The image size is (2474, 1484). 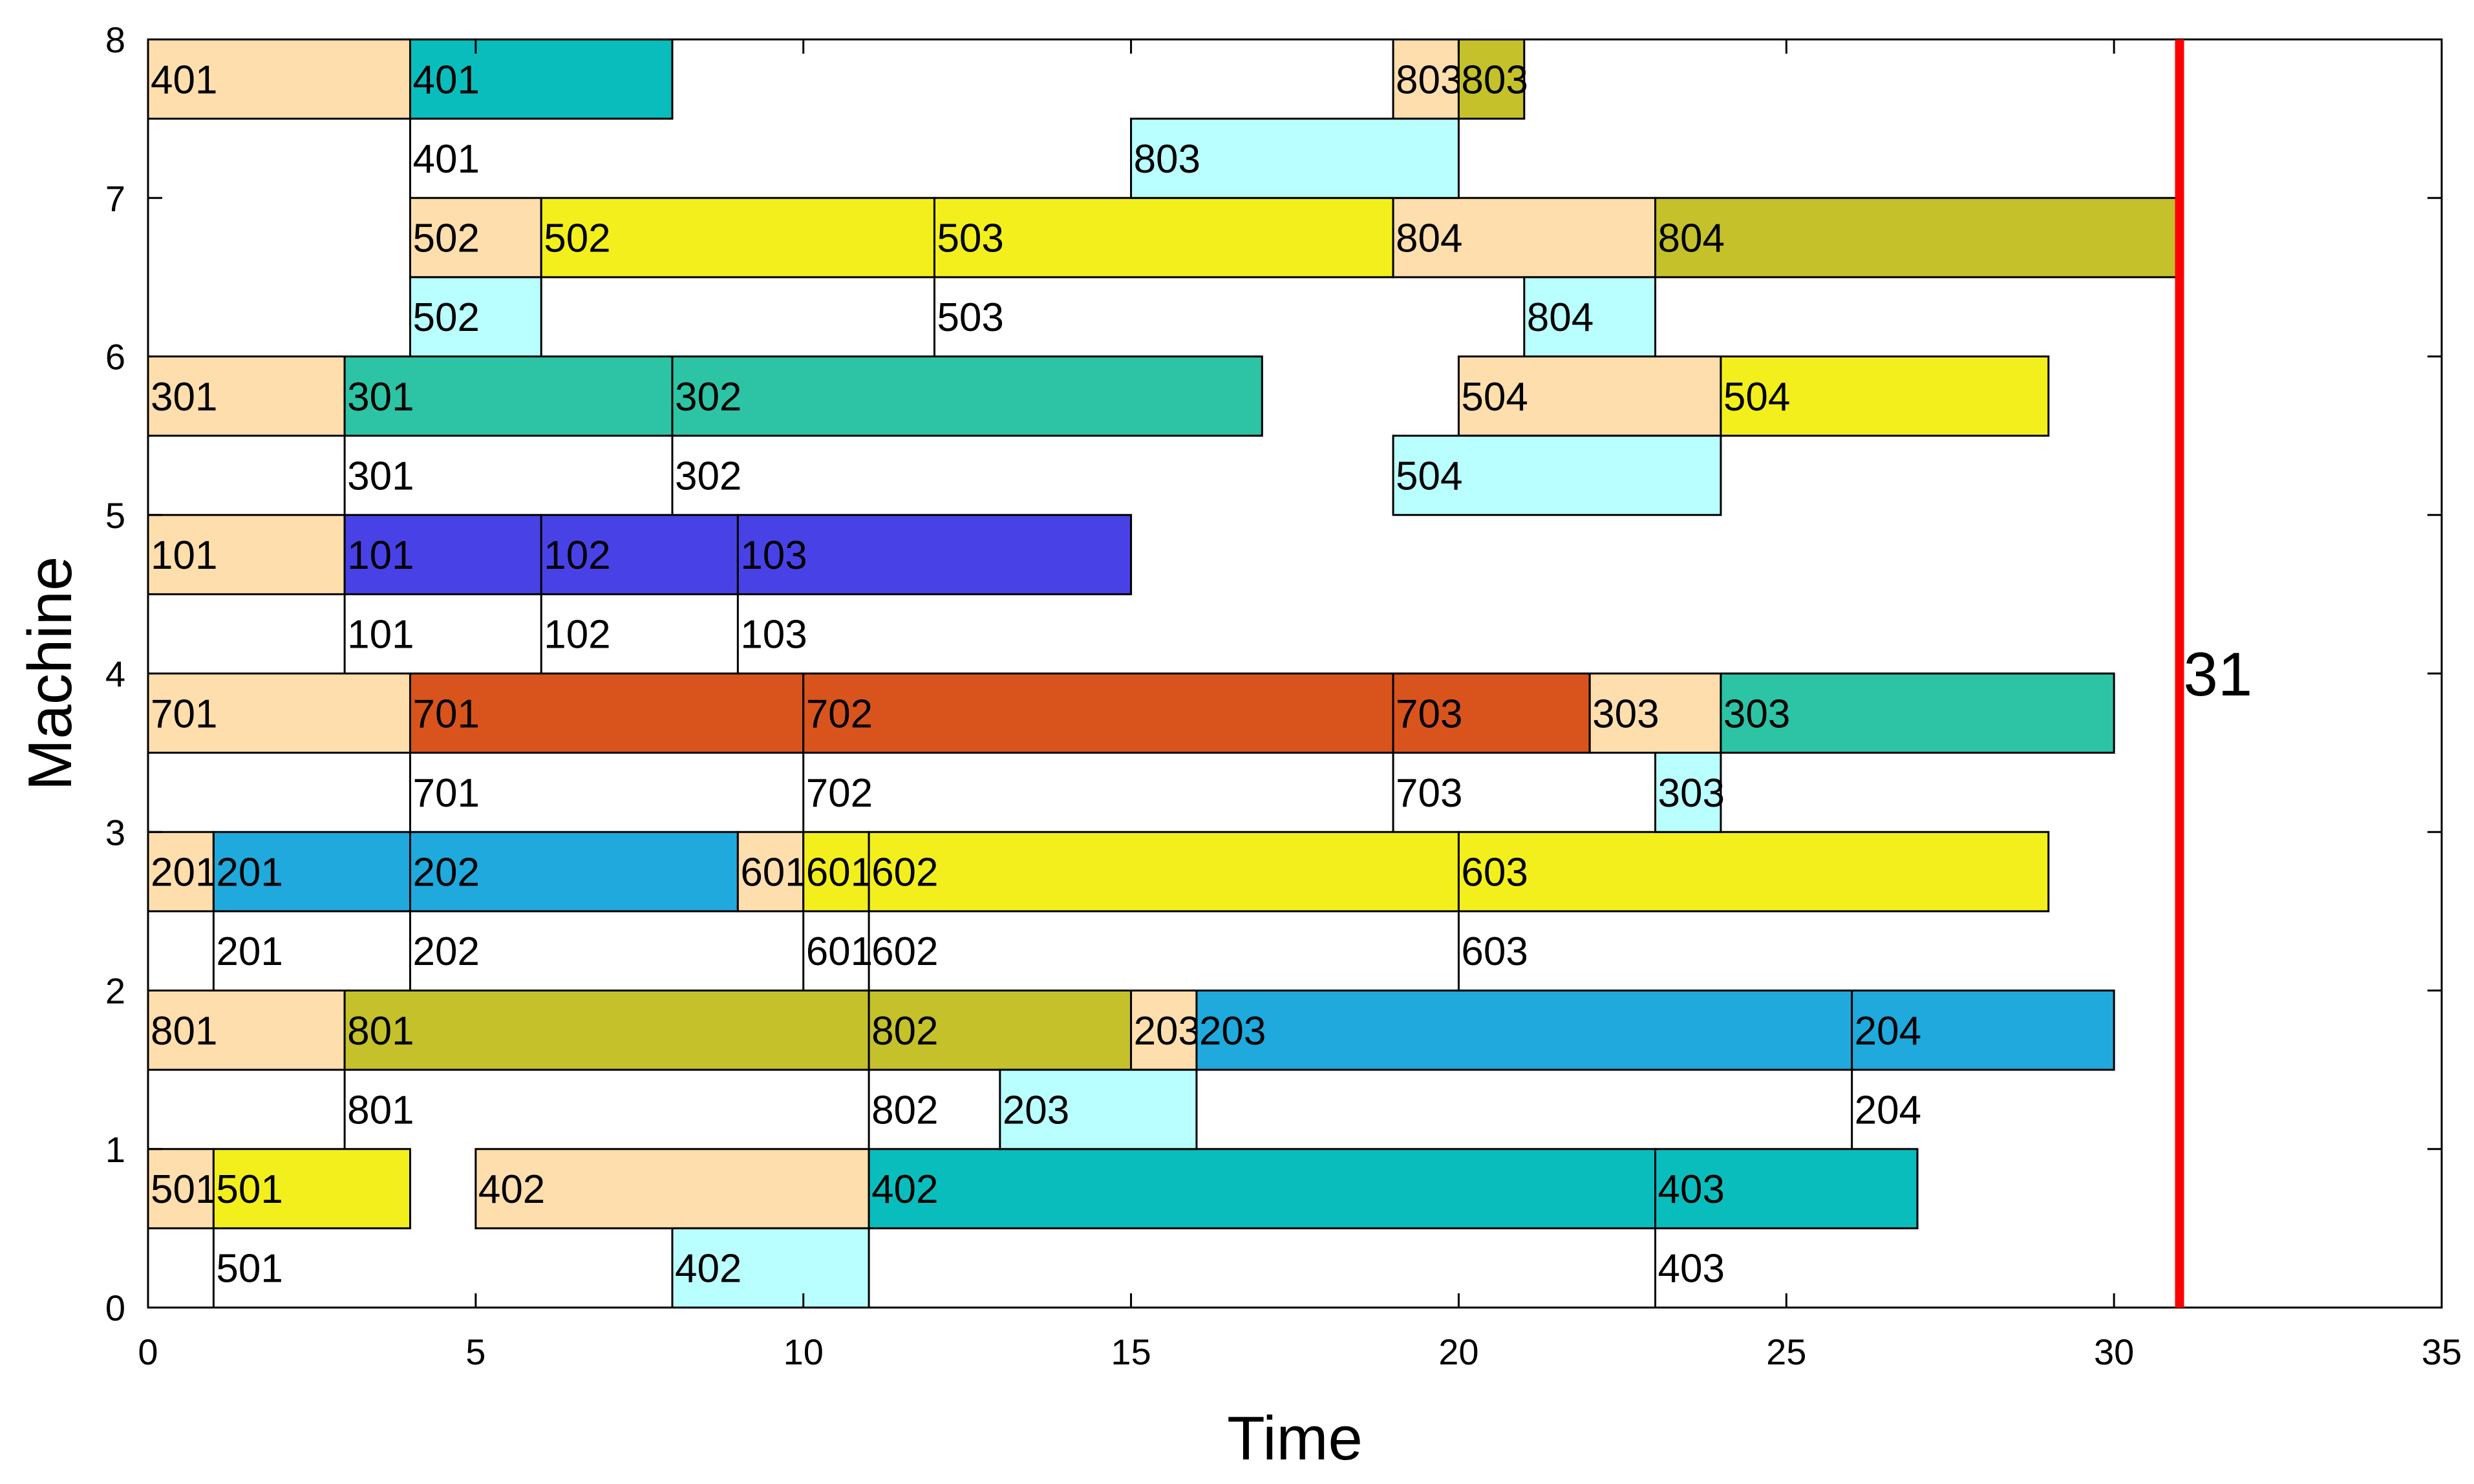 I want to click on x-tick-label: 5, so click(x=475, y=1351).